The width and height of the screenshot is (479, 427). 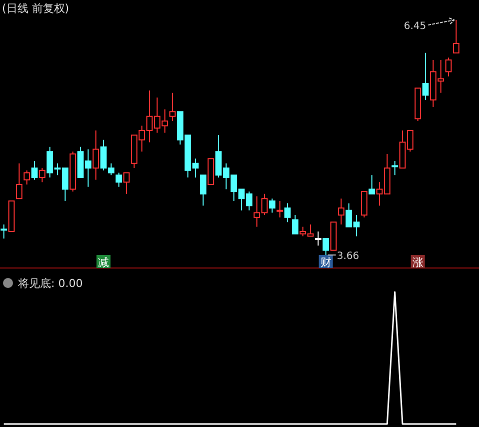 I want to click on chart-title: 将见底: 0.00, so click(x=50, y=283).